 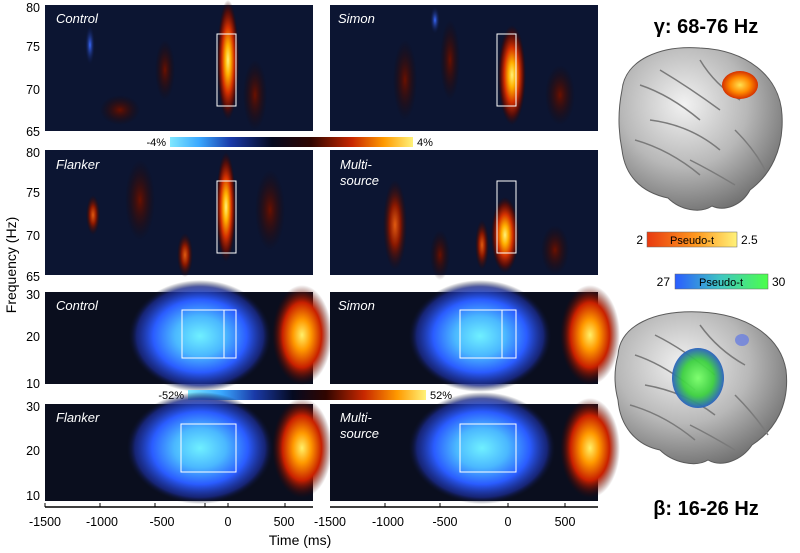 What do you see at coordinates (11, 265) in the screenshot?
I see `y-axis-label: Frequency (Hz)` at bounding box center [11, 265].